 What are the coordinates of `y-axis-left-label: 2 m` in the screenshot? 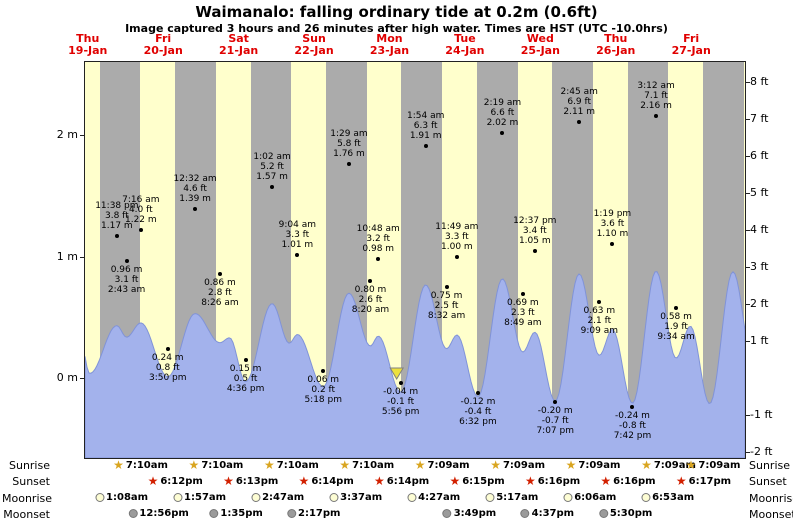 It's located at (67, 135).